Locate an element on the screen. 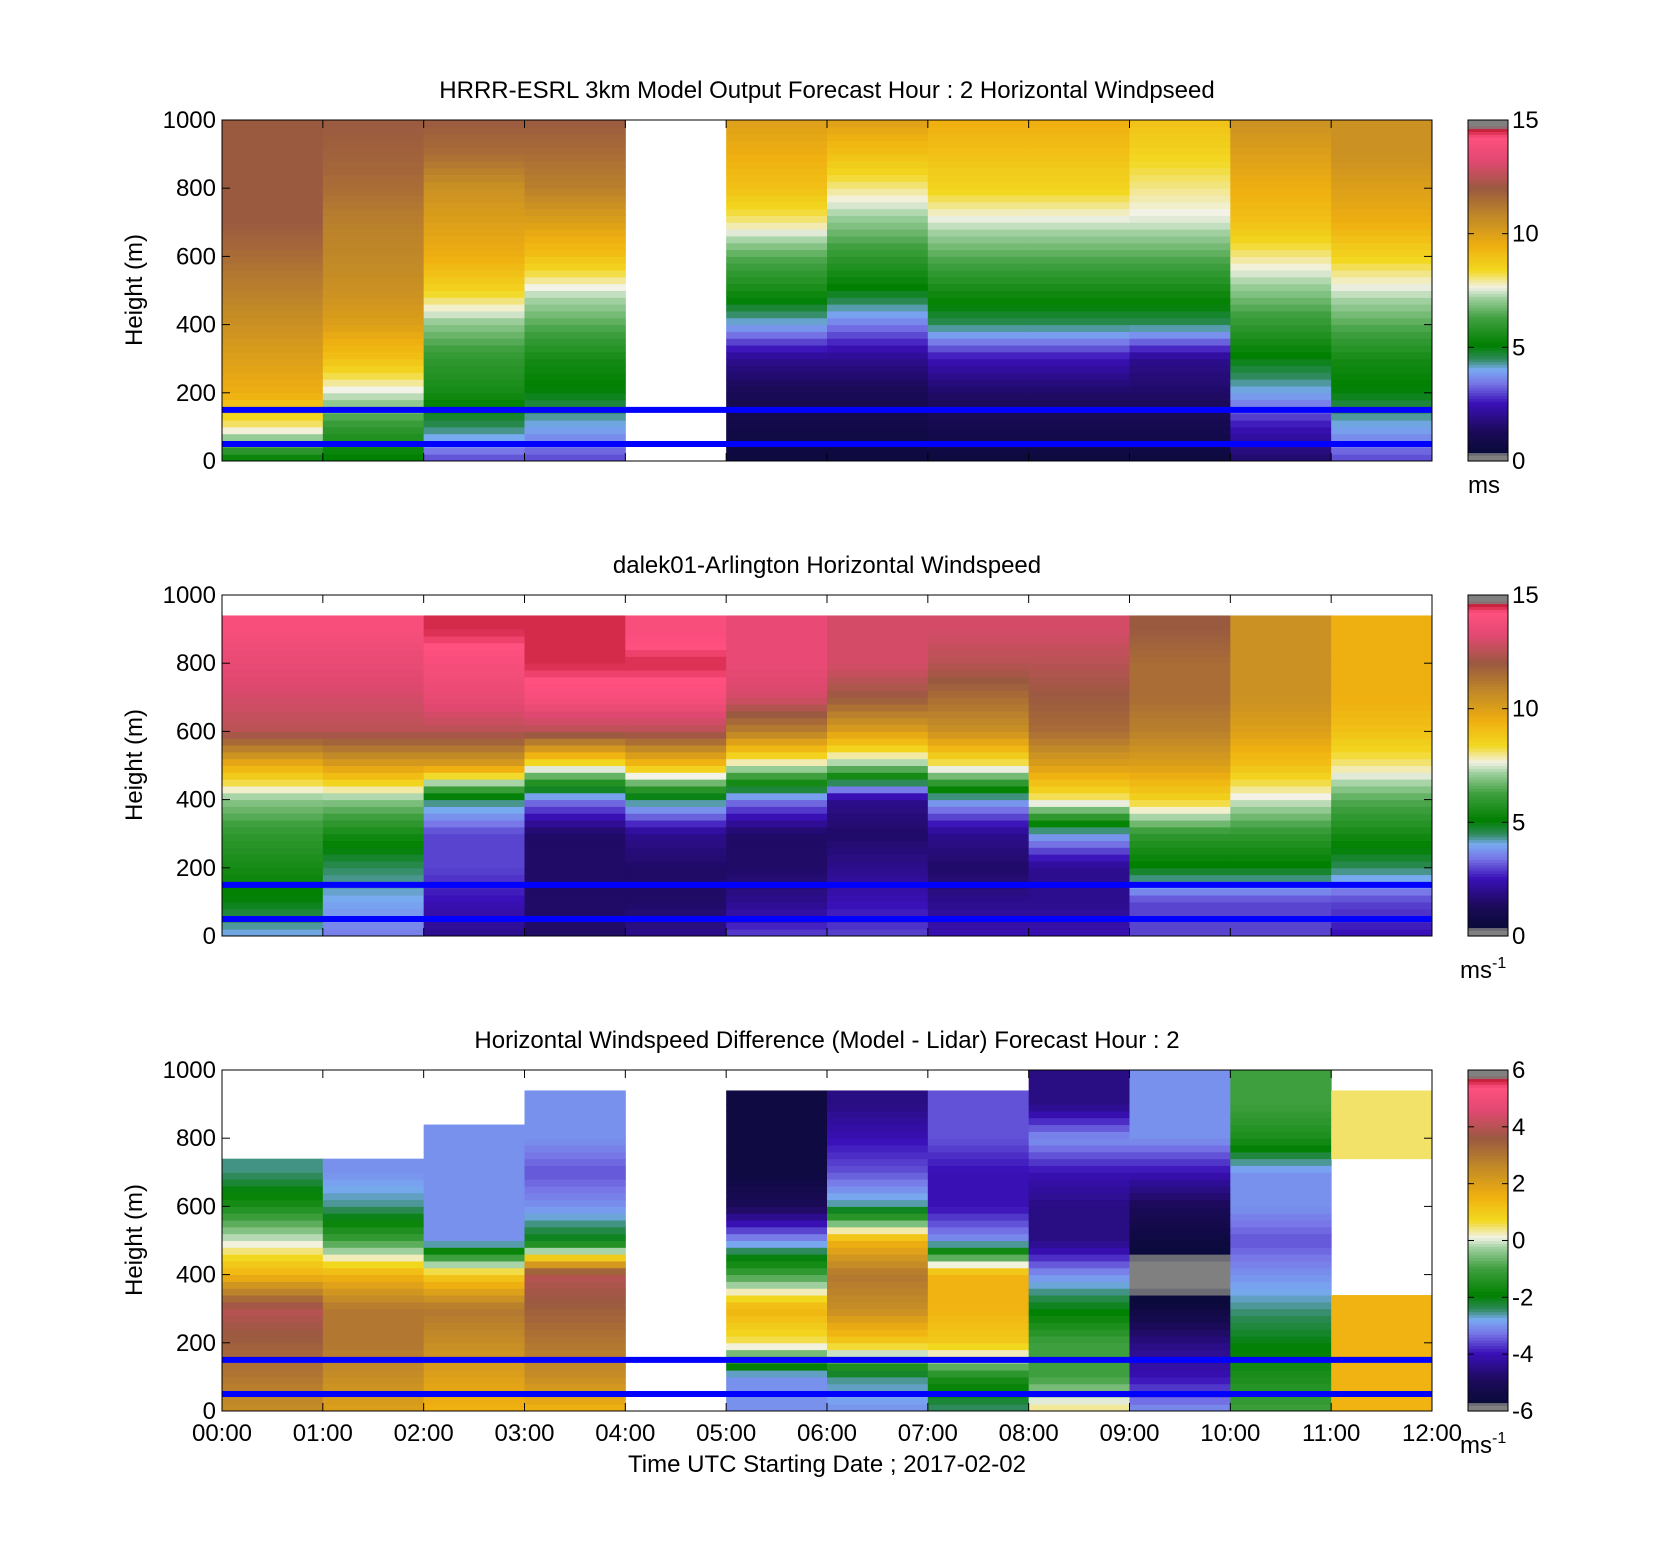  colorbar-tick-label: -4 is located at coordinates (1522, 1354).